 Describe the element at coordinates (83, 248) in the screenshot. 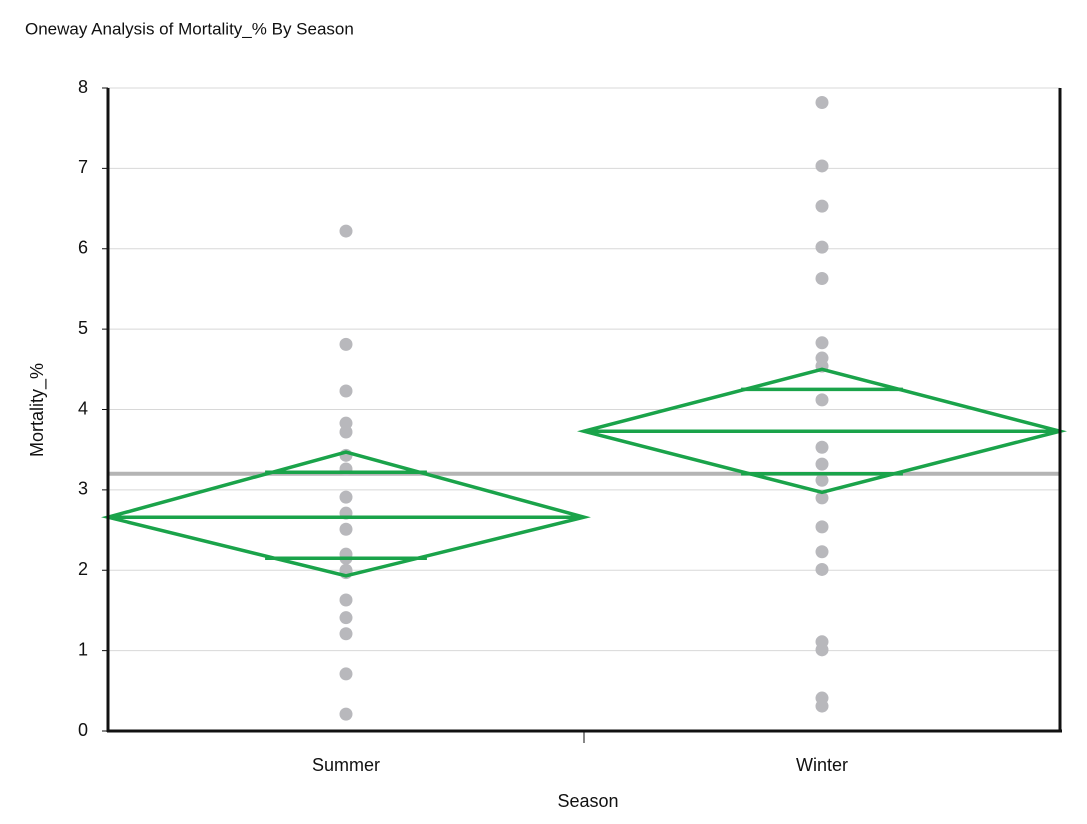

I see `y-tick-label: 6` at that location.